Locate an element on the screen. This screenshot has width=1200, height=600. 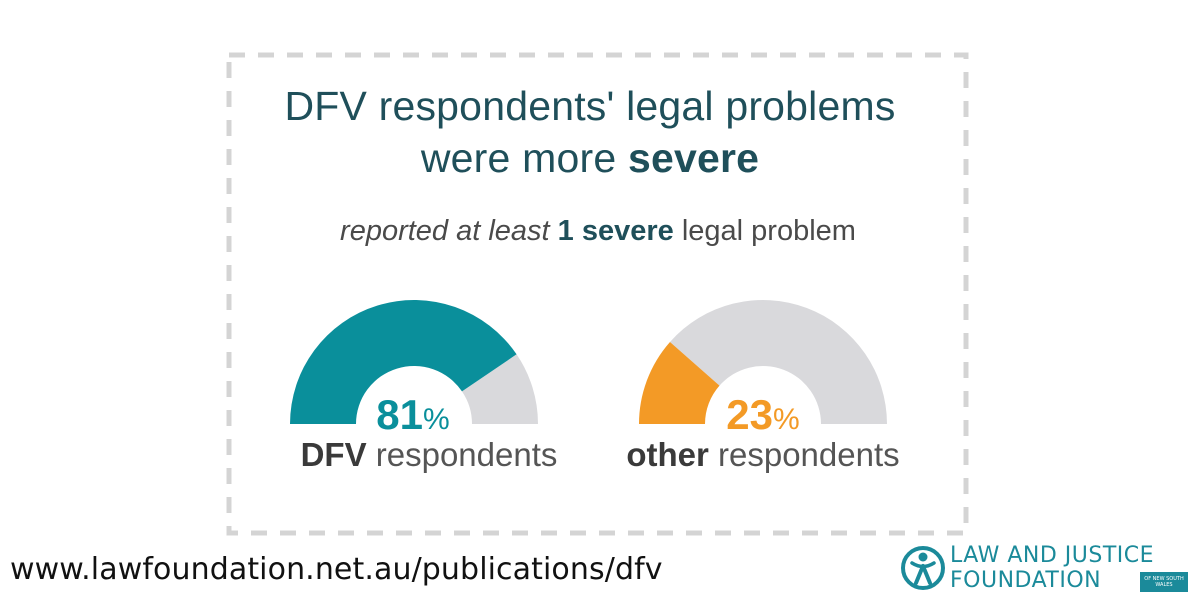
chart-title-line2: were more severe is located at coordinates (590, 158).